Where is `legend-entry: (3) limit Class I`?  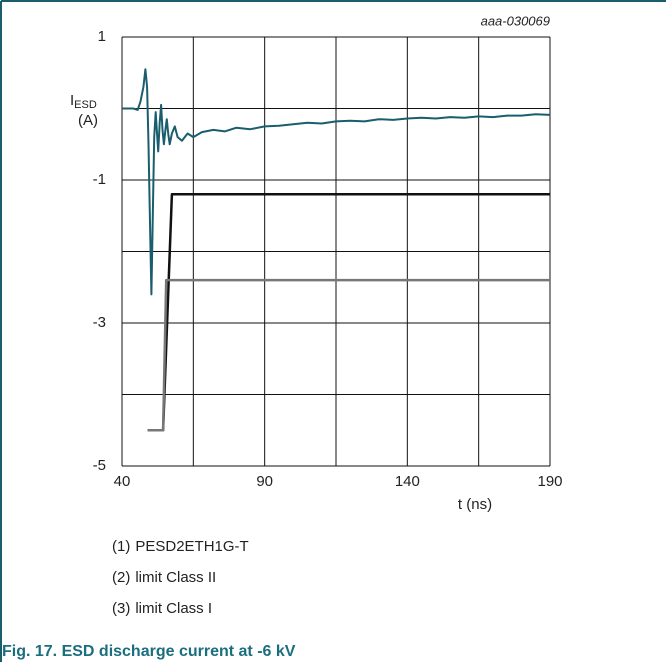 legend-entry: (3) limit Class I is located at coordinates (162, 608).